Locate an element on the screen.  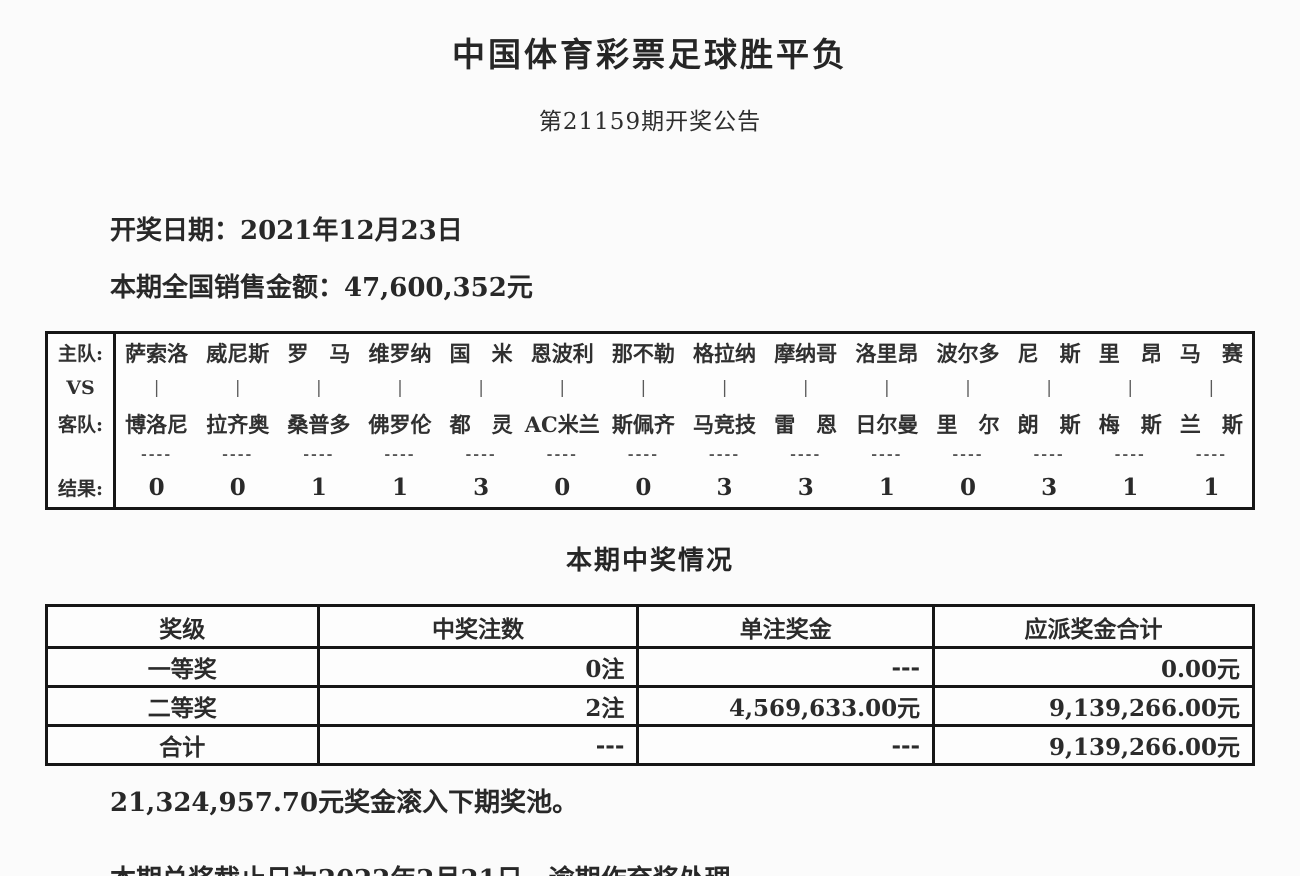
away-team: 桑普多 is located at coordinates (319, 424).